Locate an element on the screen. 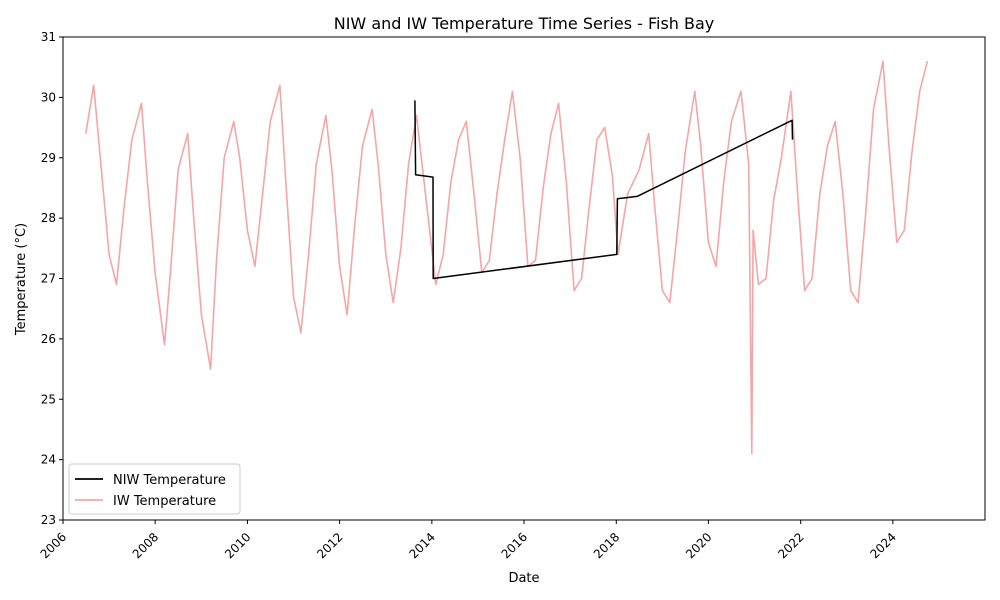 This screenshot has width=1000, height=600. y-tick-label: 25 is located at coordinates (48, 399).